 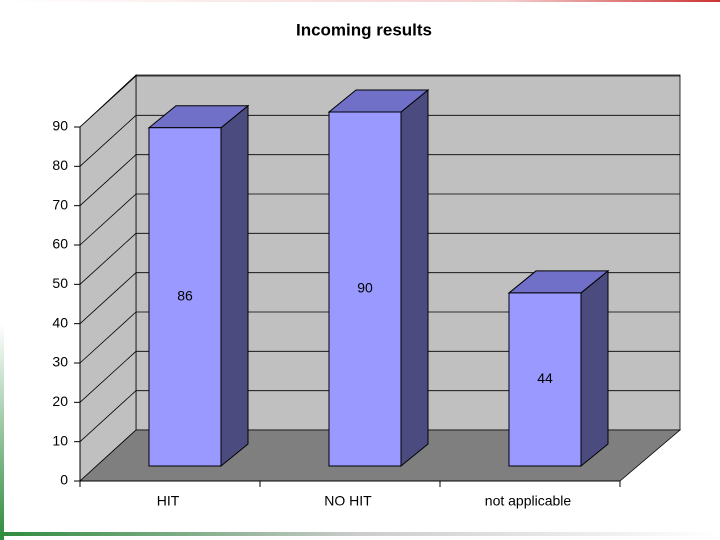 What do you see at coordinates (60, 204) in the screenshot?
I see `y-tick-label: 70` at bounding box center [60, 204].